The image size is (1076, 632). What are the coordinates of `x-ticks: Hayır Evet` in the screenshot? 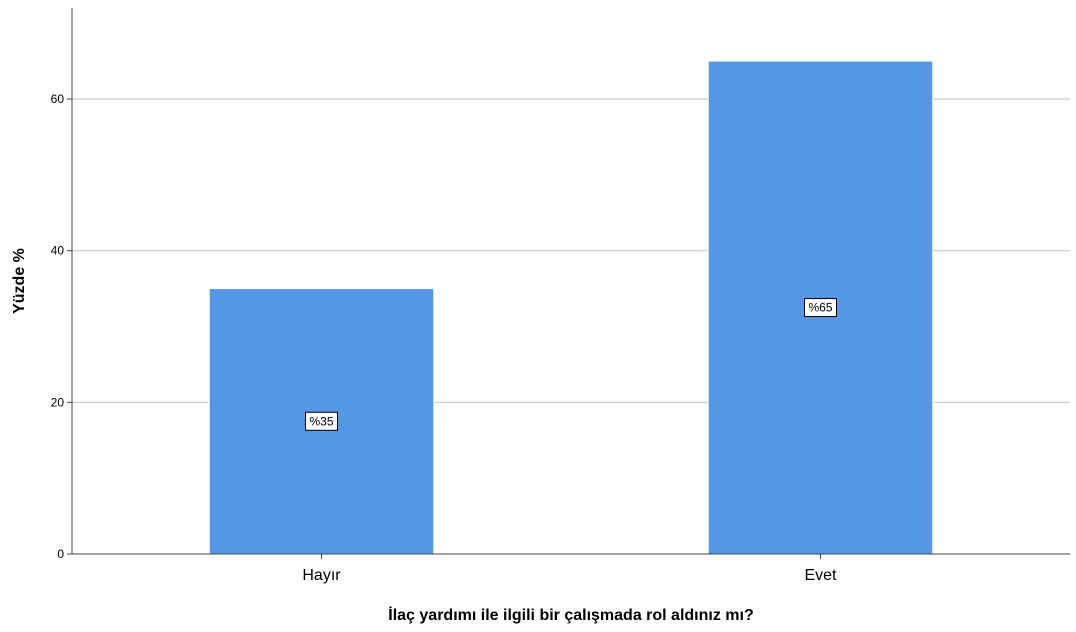 It's located at (569, 569).